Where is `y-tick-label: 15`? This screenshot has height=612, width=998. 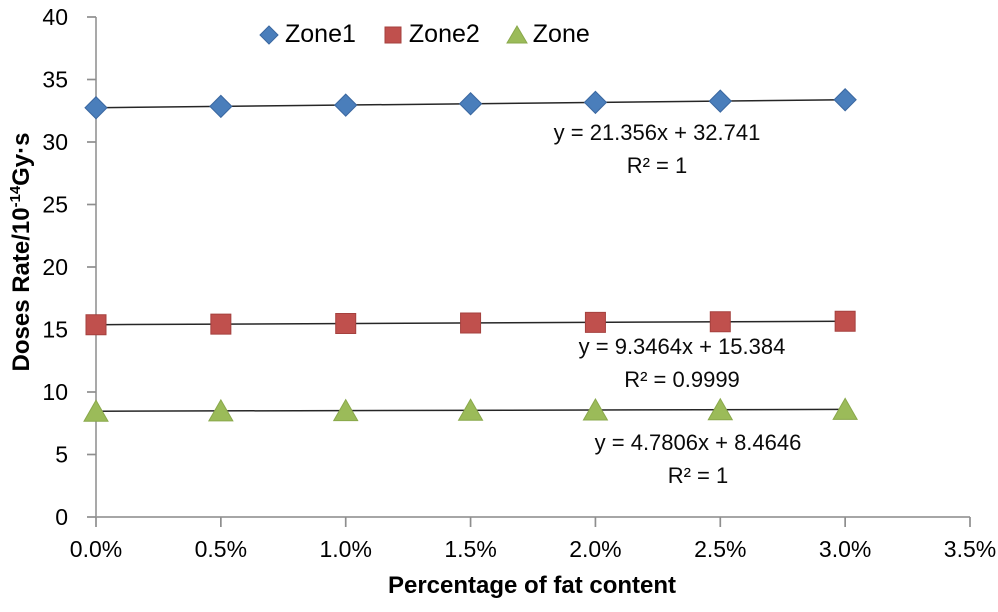 y-tick-label: 15 is located at coordinates (55, 330).